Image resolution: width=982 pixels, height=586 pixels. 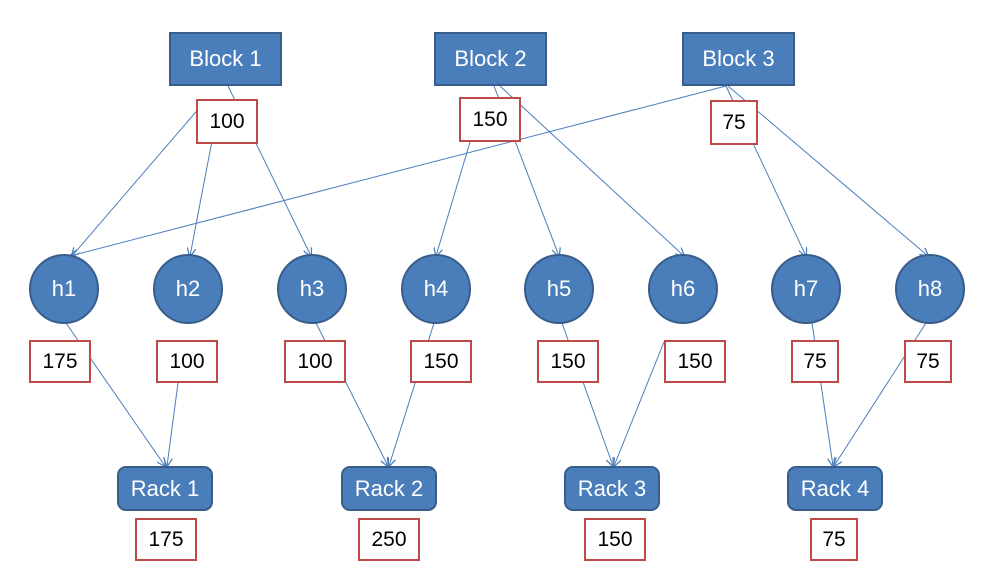 I want to click on block-3-value: 75, so click(x=734, y=122).